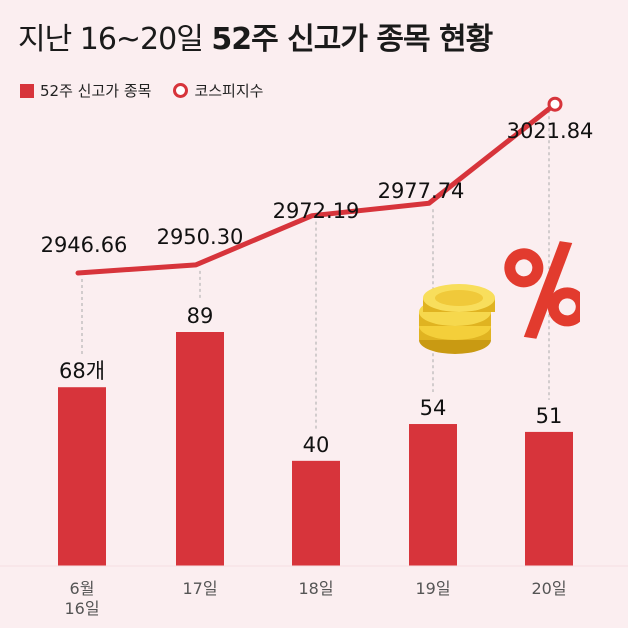 Image resolution: width=628 pixels, height=628 pixels. What do you see at coordinates (421, 191) in the screenshot?
I see `line-label-3: 2977.74` at bounding box center [421, 191].